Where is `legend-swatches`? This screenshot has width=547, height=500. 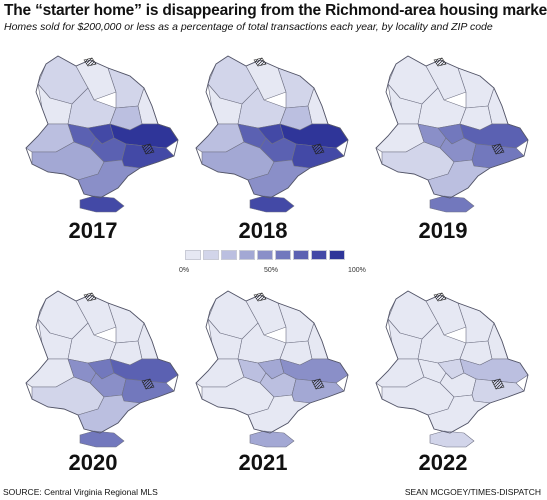 legend-swatches is located at coordinates (277, 255).